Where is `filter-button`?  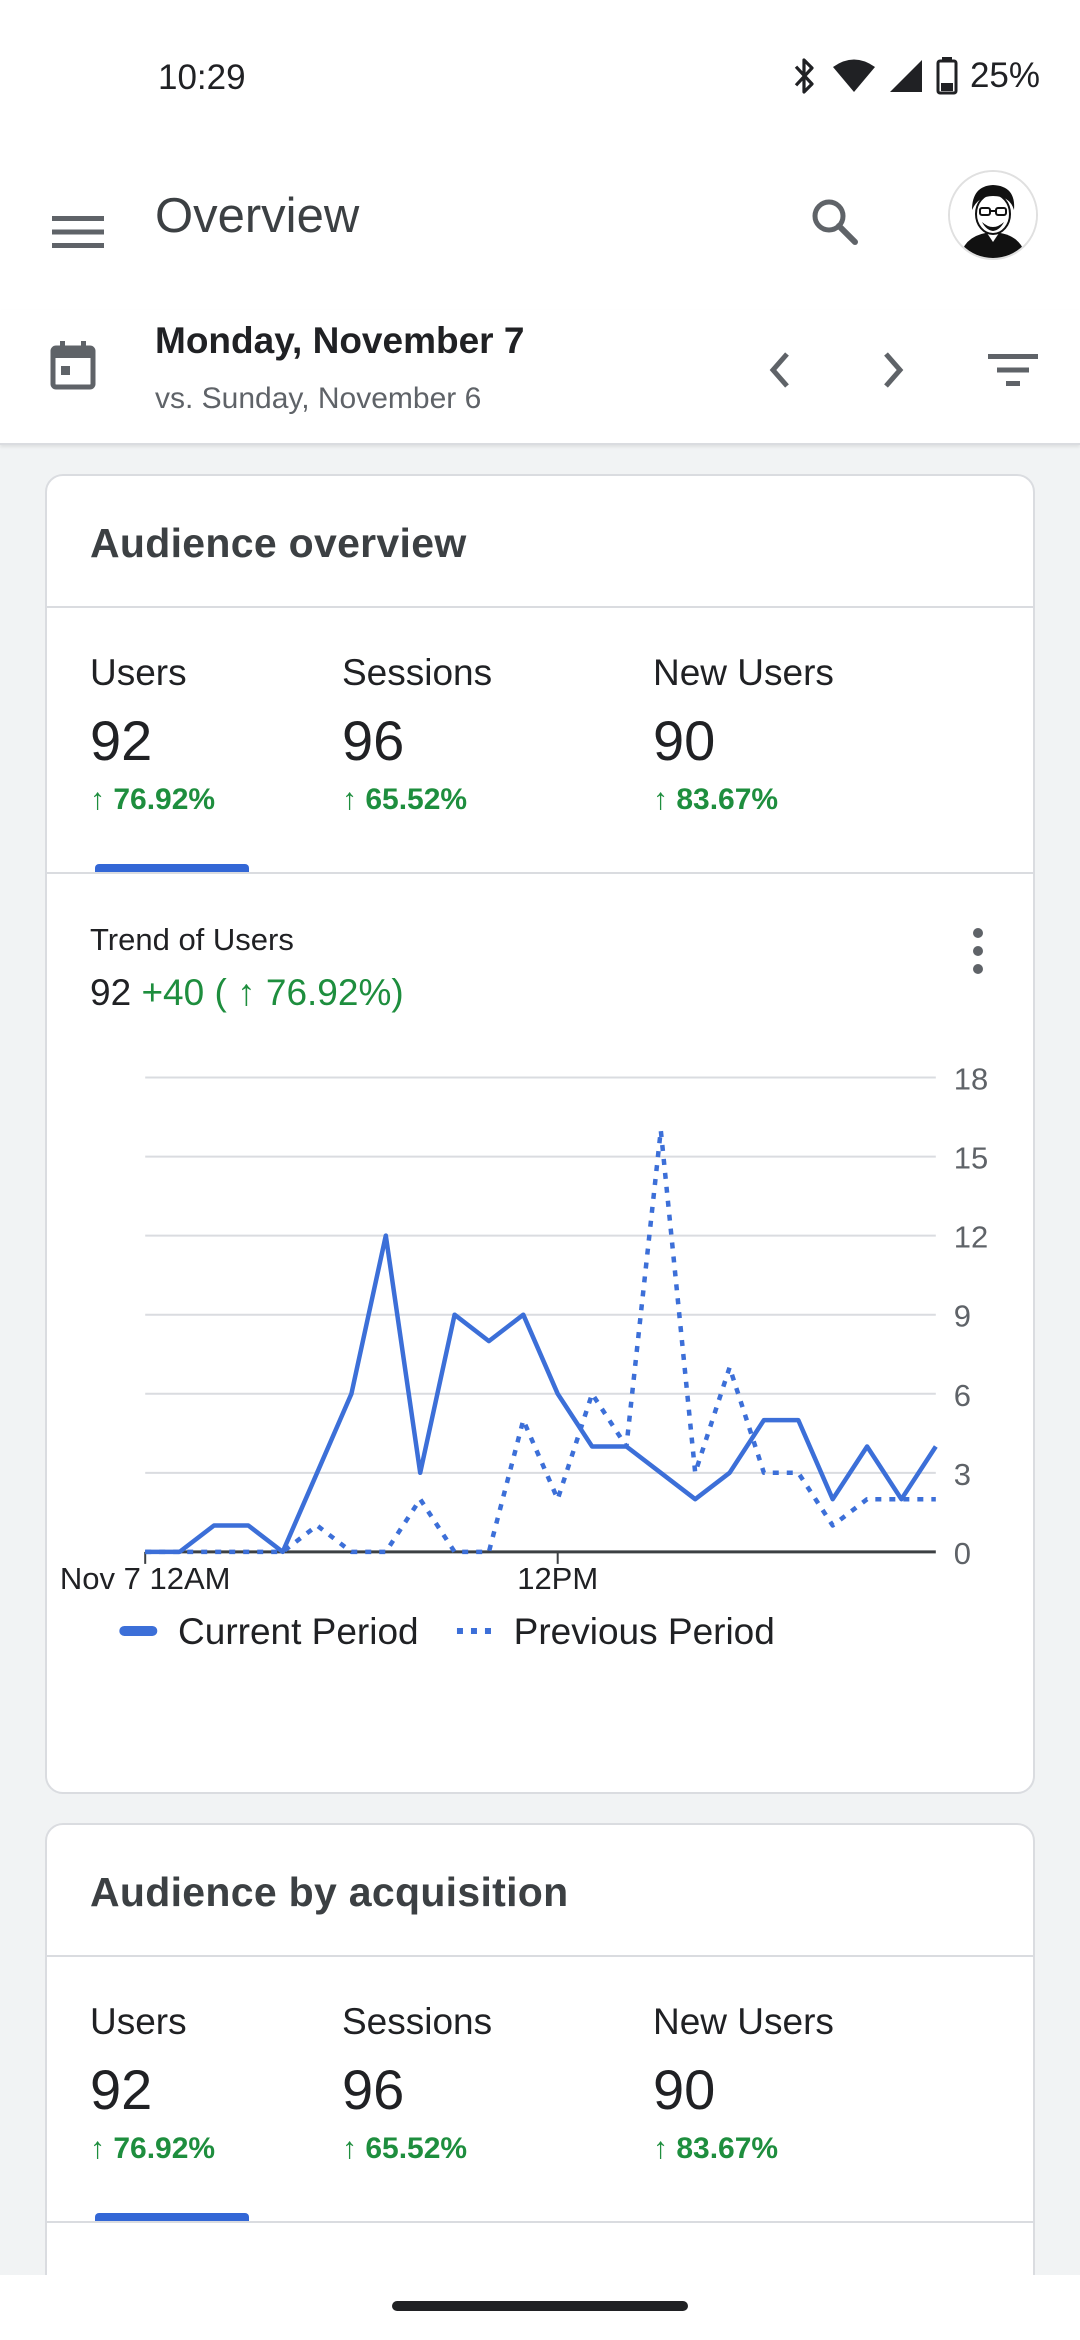
filter-button is located at coordinates (1013, 370).